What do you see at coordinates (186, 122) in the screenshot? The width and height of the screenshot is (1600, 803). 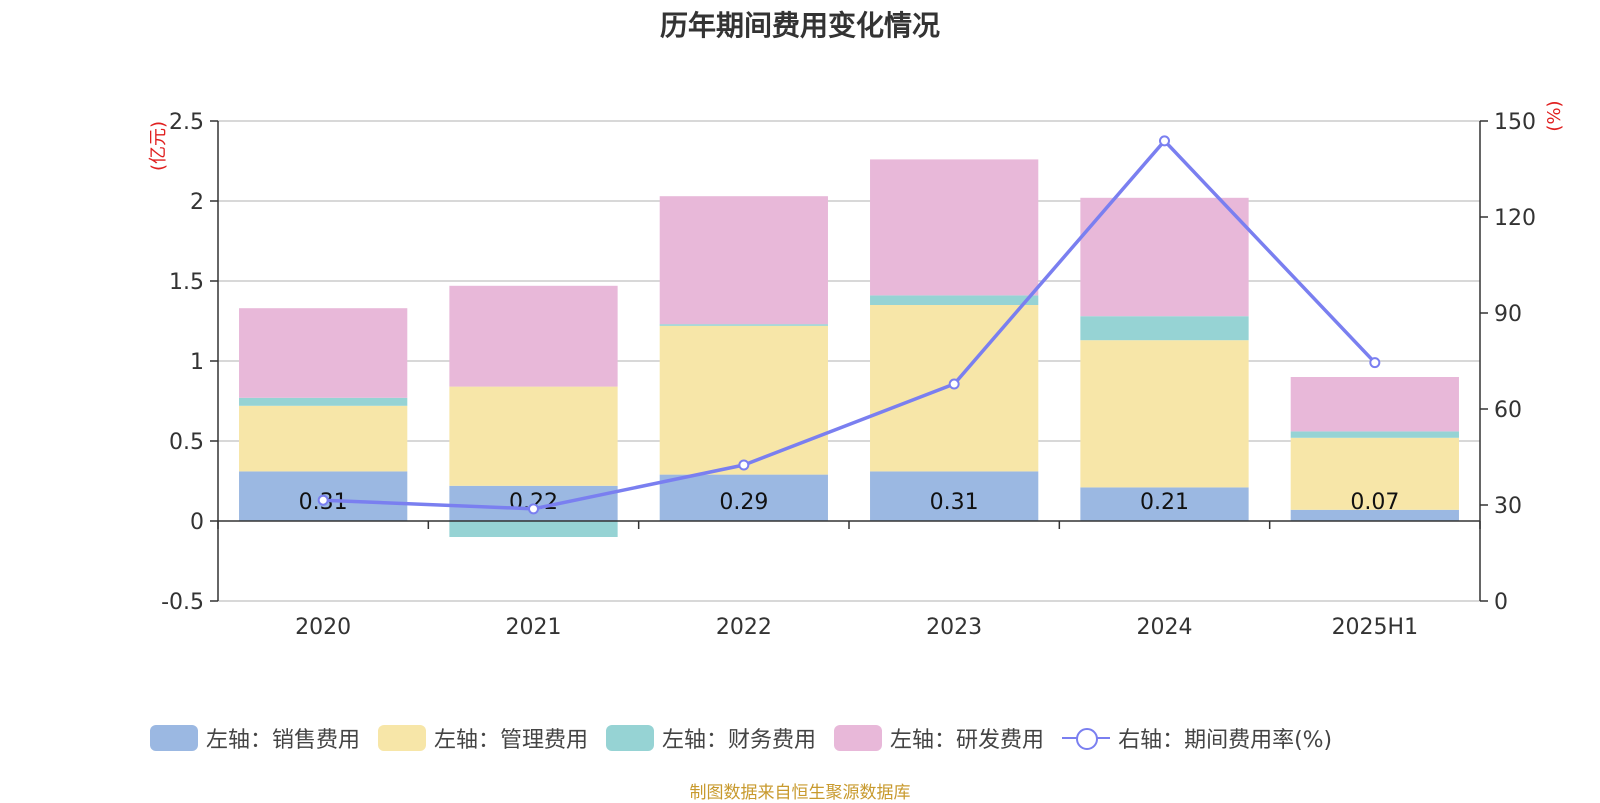 I see `left-tick-label: 2.5` at bounding box center [186, 122].